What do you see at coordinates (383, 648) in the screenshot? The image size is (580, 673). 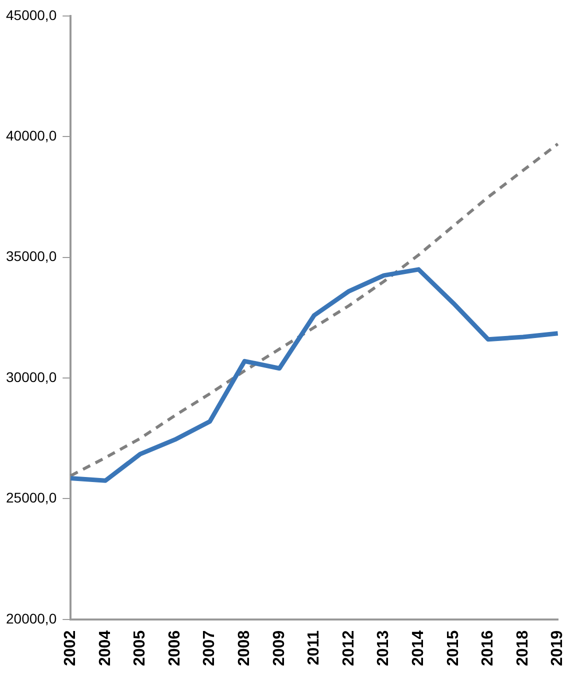 I see `x-tick-label: 2013` at bounding box center [383, 648].